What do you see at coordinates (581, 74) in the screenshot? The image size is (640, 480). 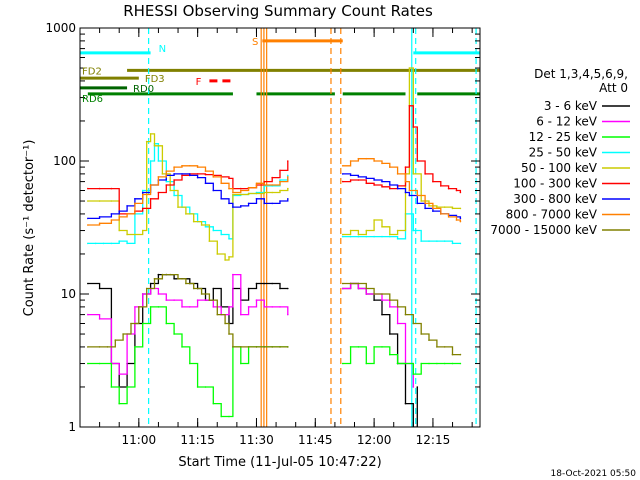 I see `legend-title-line: Det 1,3,4,5,6,9,` at bounding box center [581, 74].